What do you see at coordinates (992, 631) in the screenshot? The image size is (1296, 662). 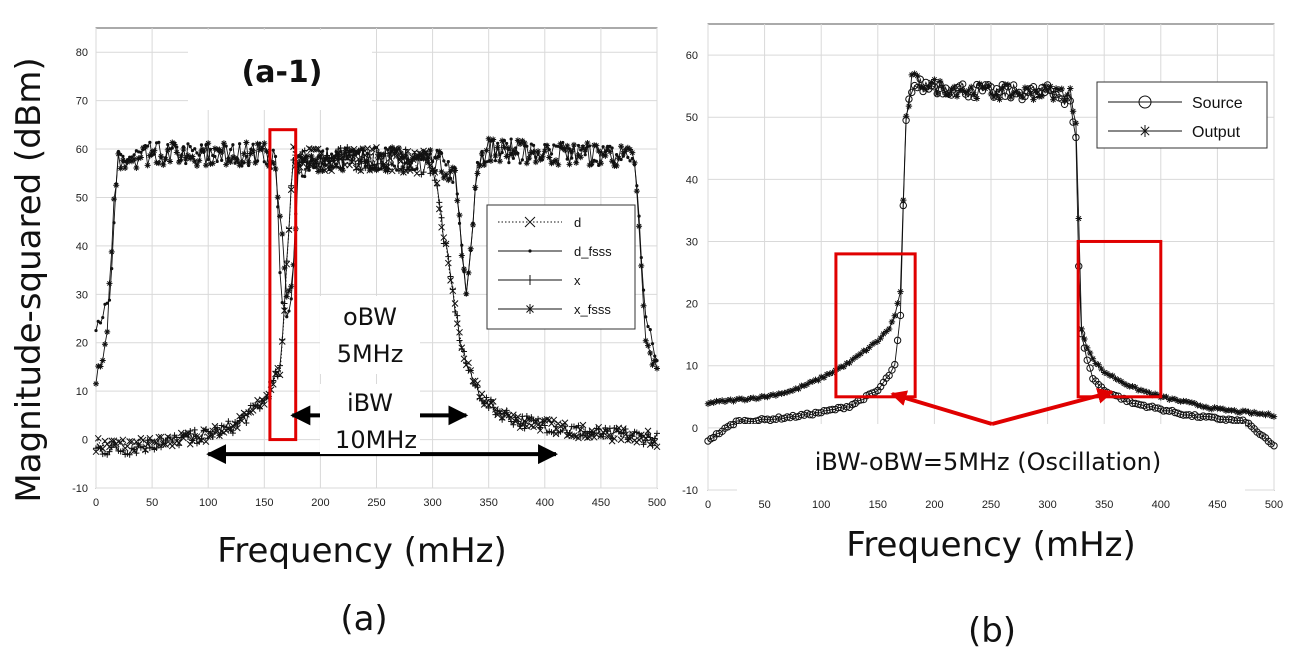 I see `panel-label-b: (b)` at bounding box center [992, 631].